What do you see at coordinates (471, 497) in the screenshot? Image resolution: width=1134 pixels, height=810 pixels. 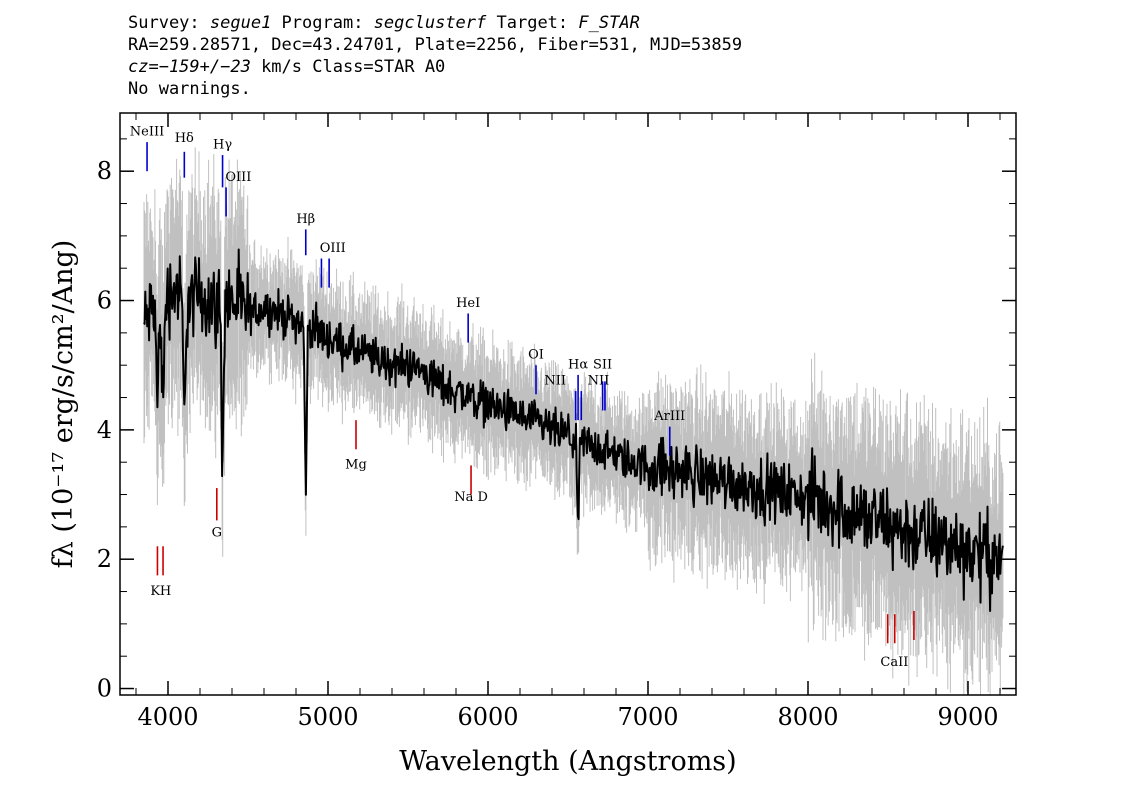 I see `marker-label-19: Na D` at bounding box center [471, 497].